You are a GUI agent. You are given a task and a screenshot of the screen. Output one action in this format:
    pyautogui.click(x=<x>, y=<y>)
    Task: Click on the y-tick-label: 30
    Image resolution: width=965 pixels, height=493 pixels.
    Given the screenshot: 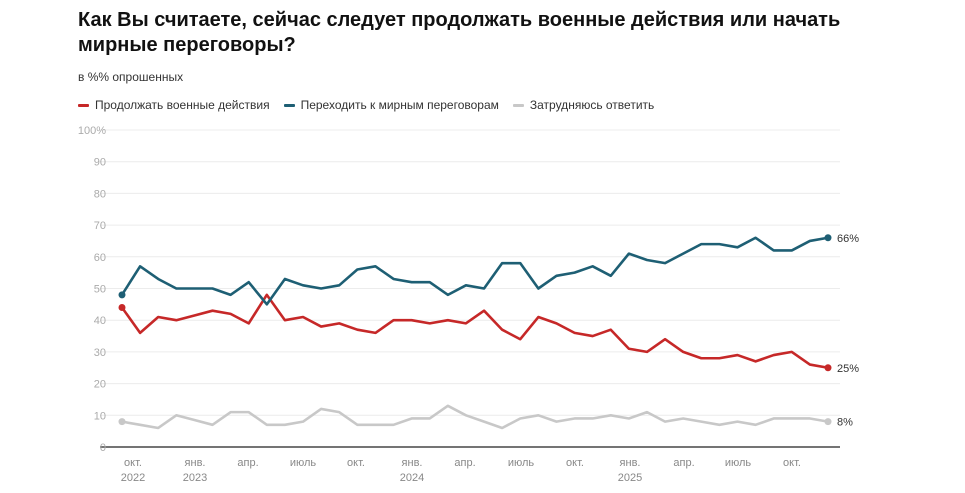 What is the action you would take?
    pyautogui.click(x=100, y=353)
    